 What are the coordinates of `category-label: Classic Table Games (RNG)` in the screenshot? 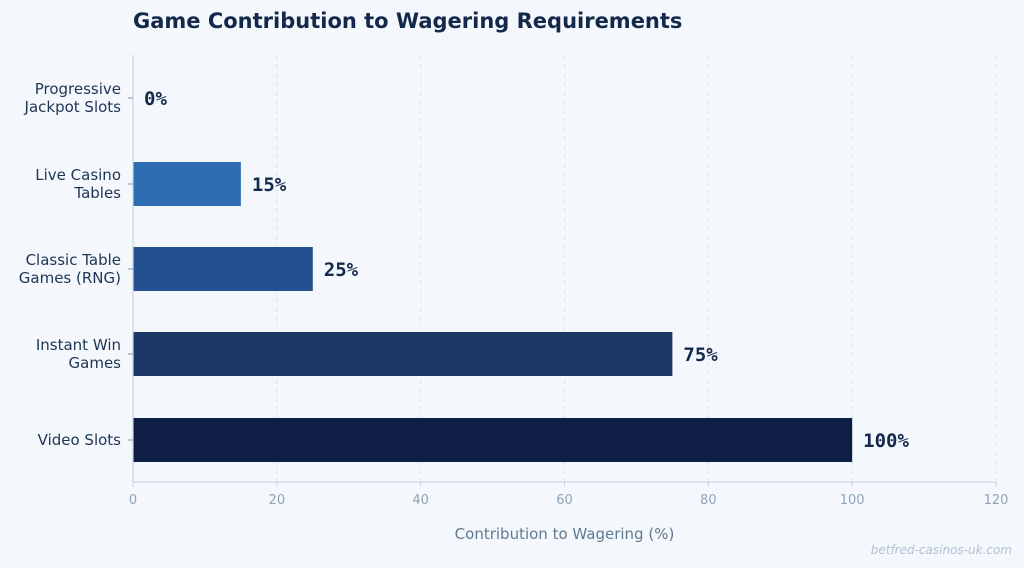 It's located at (70, 269).